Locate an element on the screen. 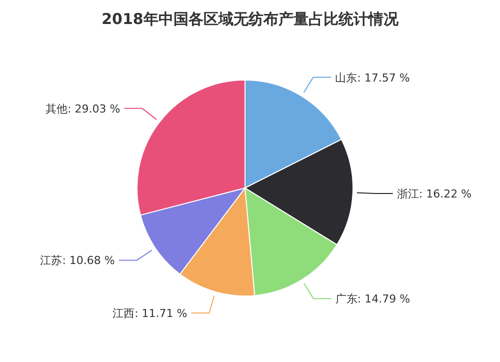 The width and height of the screenshot is (500, 362). slice-label: 江西: 11.71 % is located at coordinates (150, 313).